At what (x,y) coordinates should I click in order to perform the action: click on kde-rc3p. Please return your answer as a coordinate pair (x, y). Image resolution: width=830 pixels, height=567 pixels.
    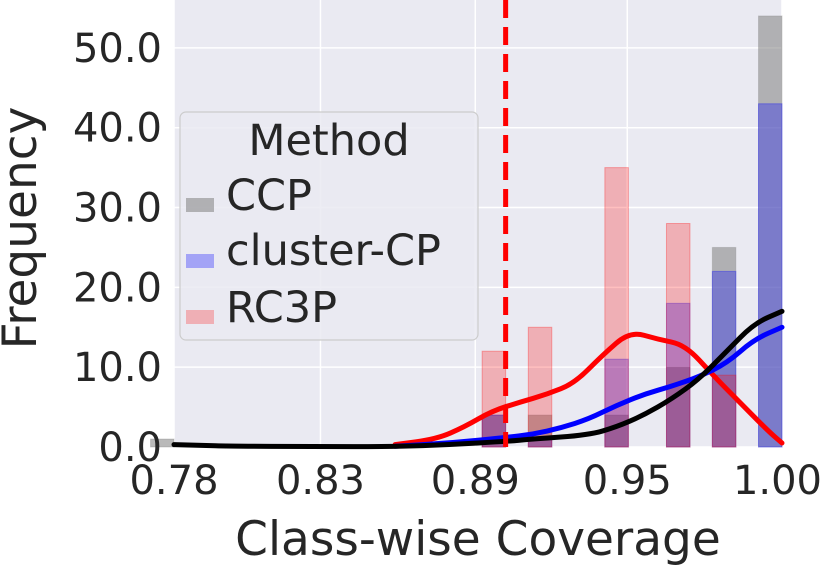
    Looking at the image, I should click on (588, 389).